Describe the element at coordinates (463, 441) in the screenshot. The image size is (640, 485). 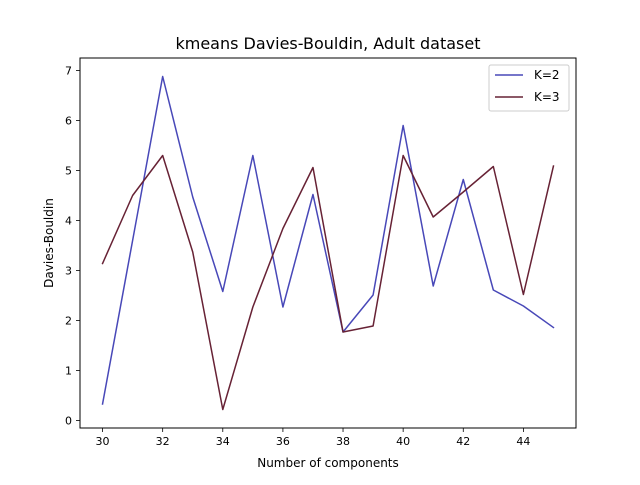
I see `x-tick-label: 42` at that location.